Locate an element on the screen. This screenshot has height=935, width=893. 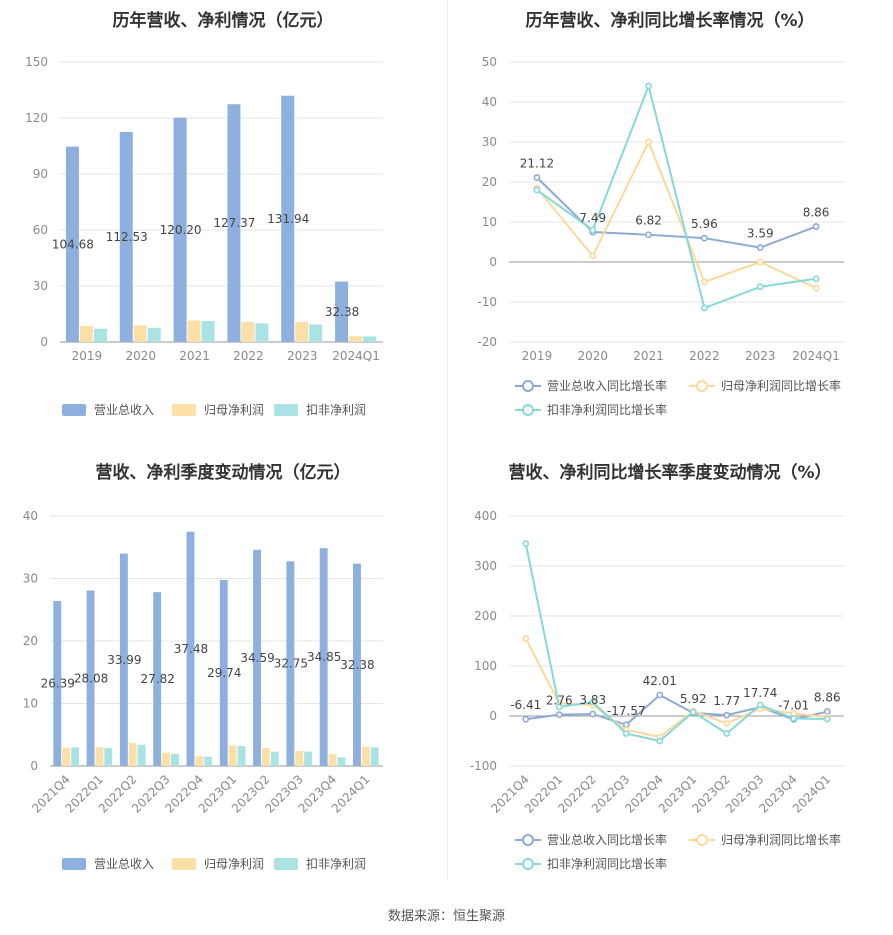
y-tick-label: 200 is located at coordinates (485, 616).